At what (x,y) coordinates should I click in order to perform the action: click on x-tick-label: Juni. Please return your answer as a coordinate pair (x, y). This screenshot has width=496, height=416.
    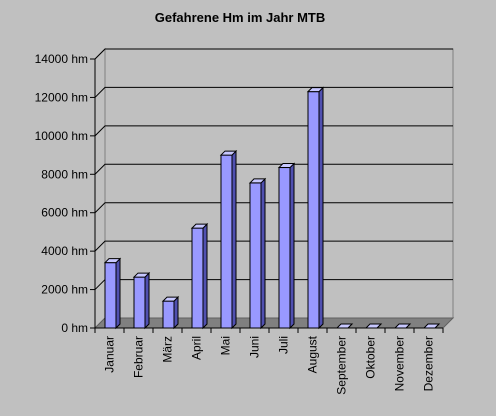
    Looking at the image, I should click on (255, 347).